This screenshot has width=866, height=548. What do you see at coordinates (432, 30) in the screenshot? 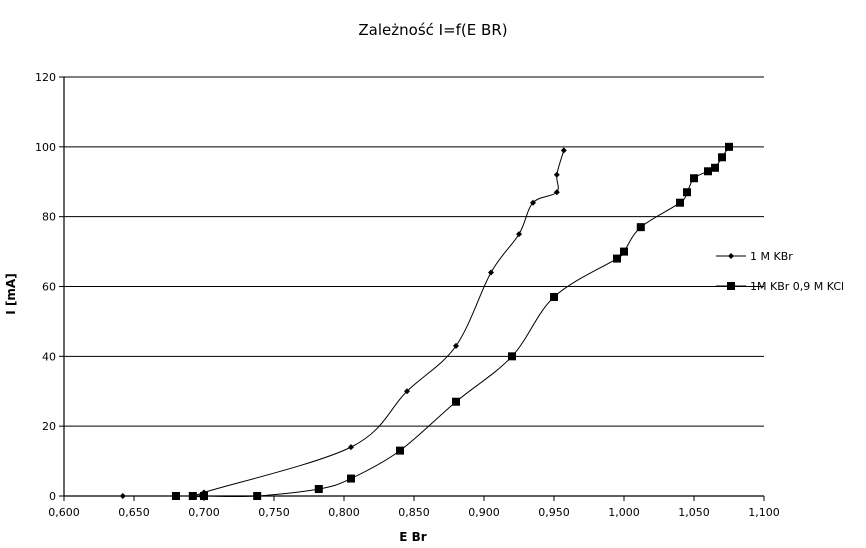
I see `chart-title: Zależność I=f(E BR)` at bounding box center [432, 30].